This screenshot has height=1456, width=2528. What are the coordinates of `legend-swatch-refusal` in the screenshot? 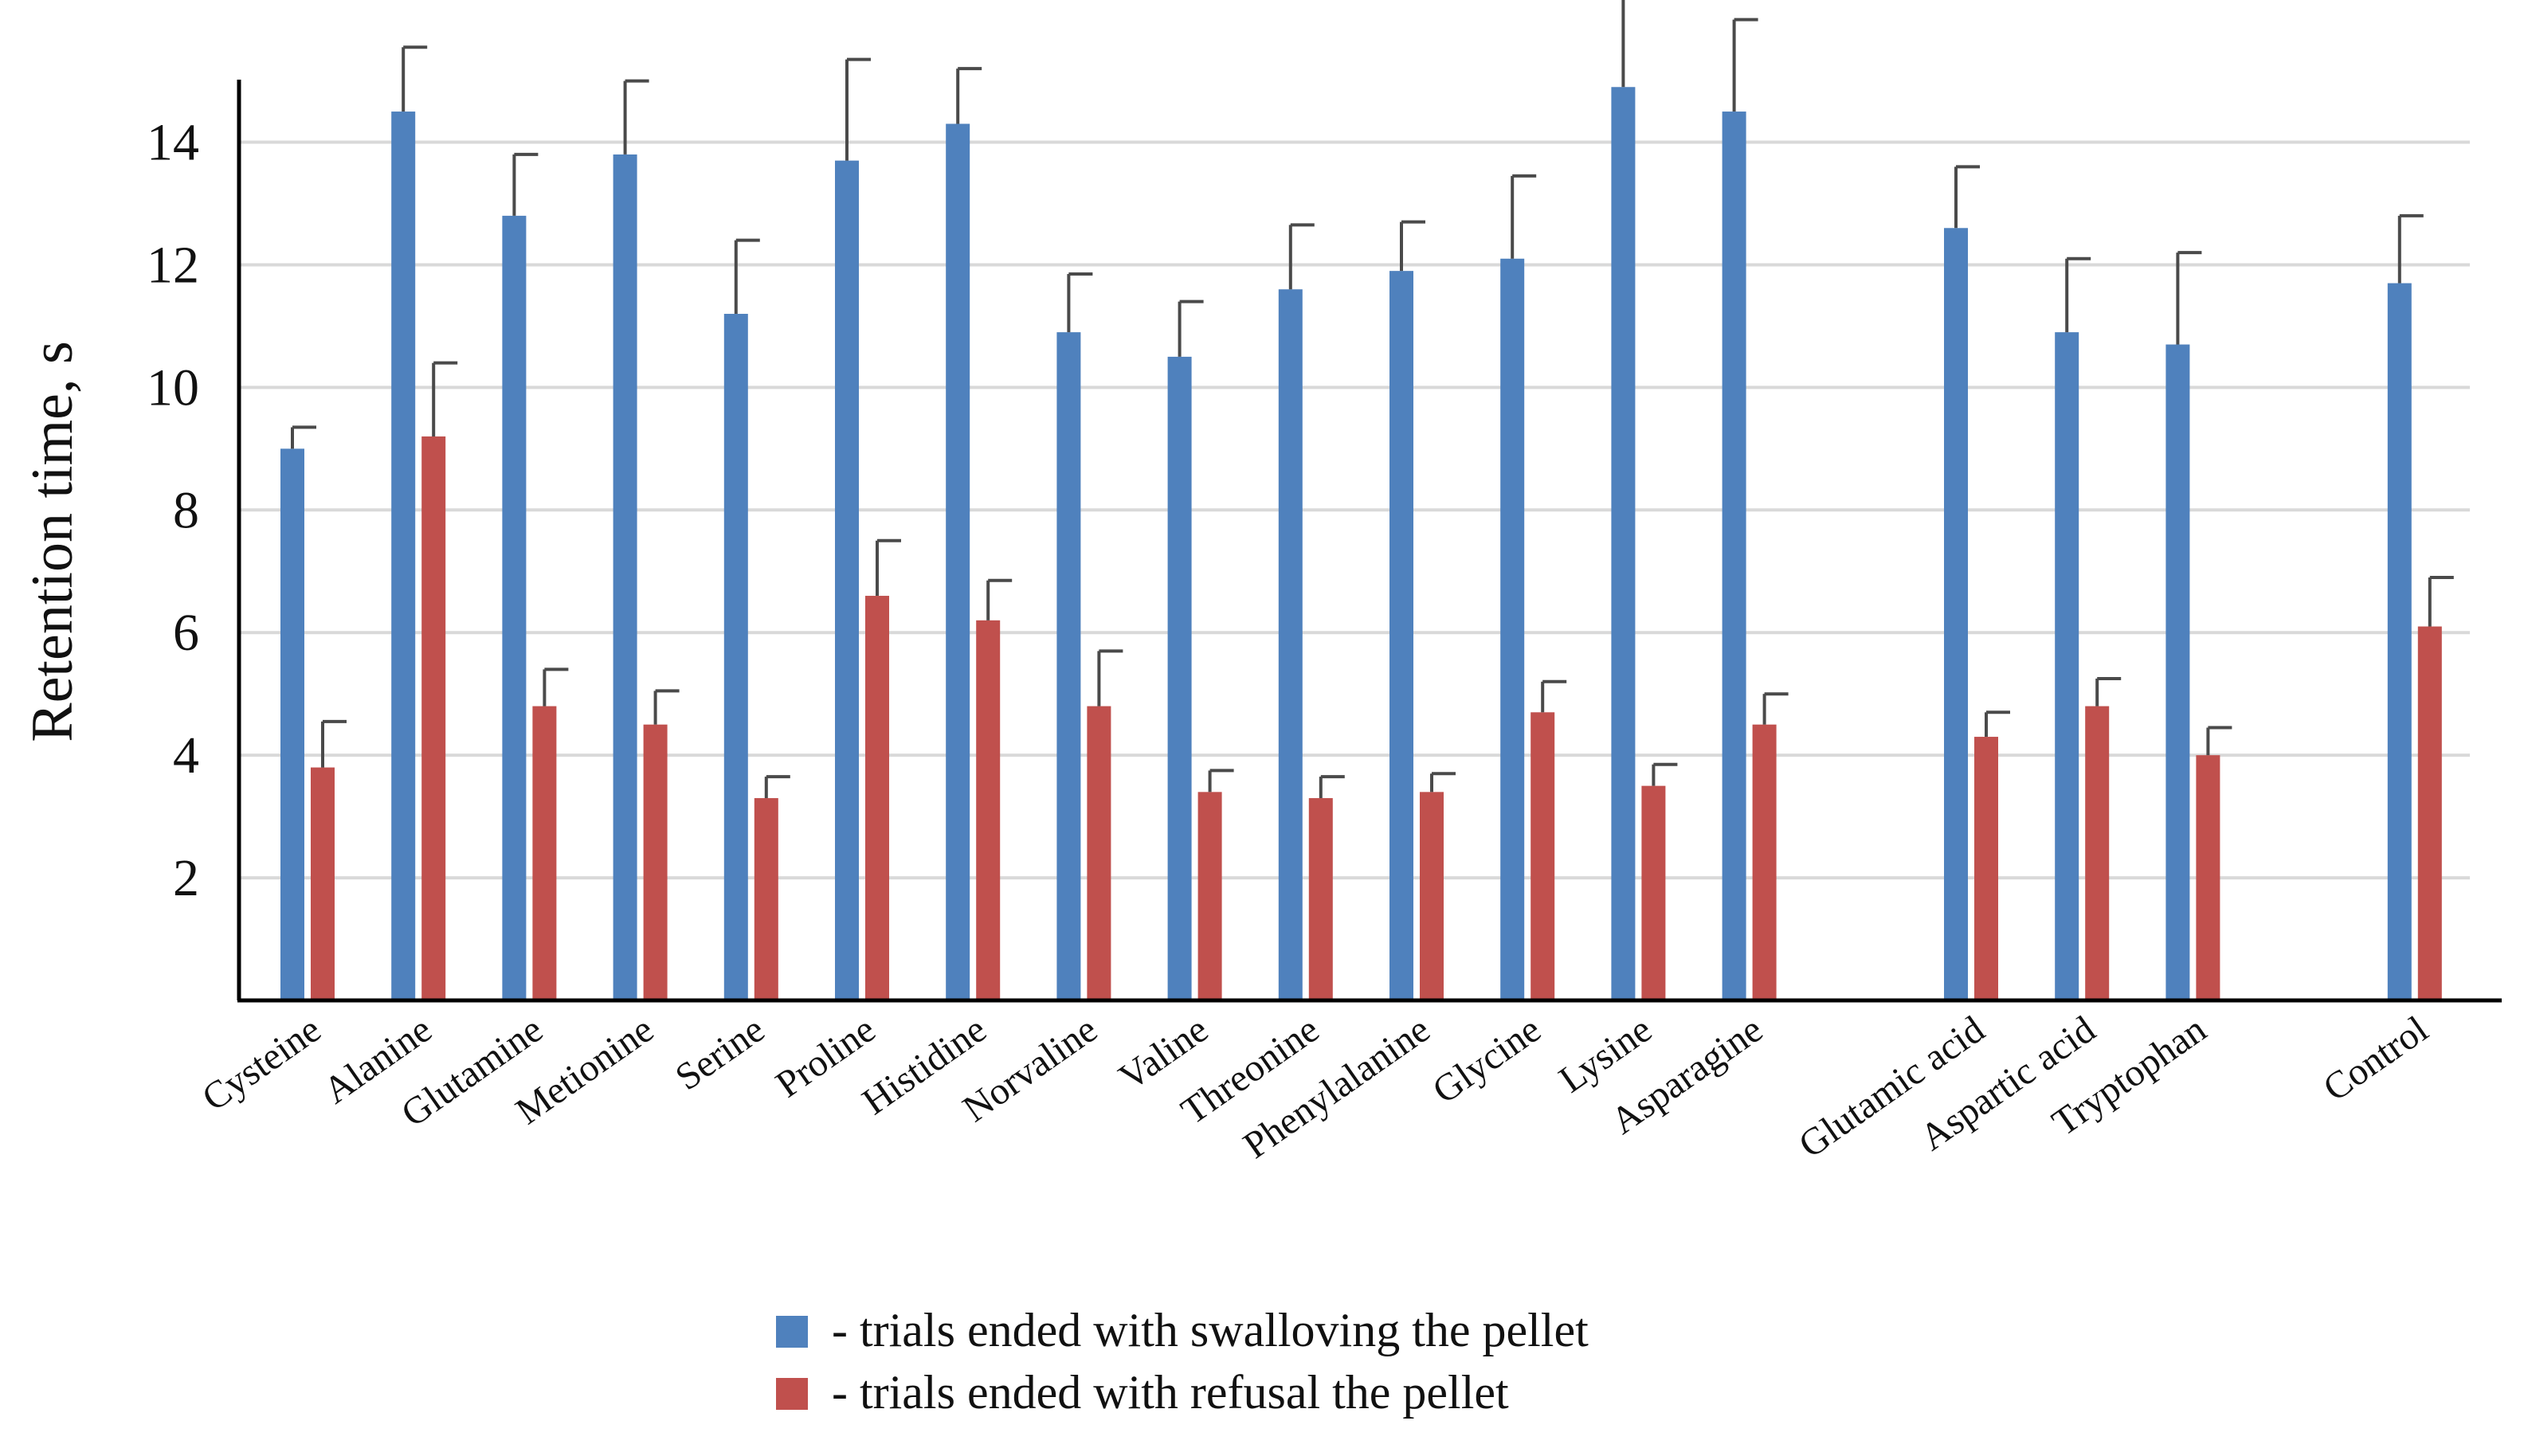 It's located at (792, 1394).